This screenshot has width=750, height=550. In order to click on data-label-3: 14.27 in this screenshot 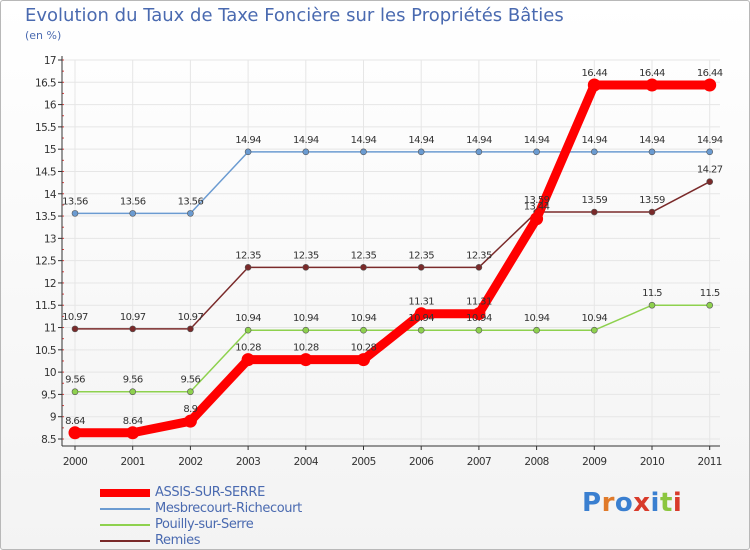, I will do `click(710, 170)`.